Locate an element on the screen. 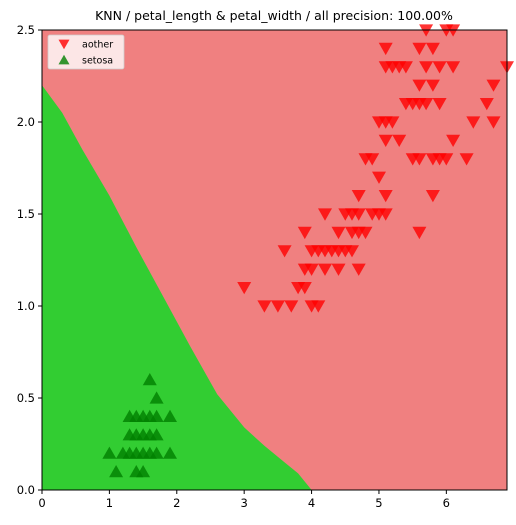 This screenshot has height=525, width=516. y-tick-label: 0.0 is located at coordinates (26, 490).